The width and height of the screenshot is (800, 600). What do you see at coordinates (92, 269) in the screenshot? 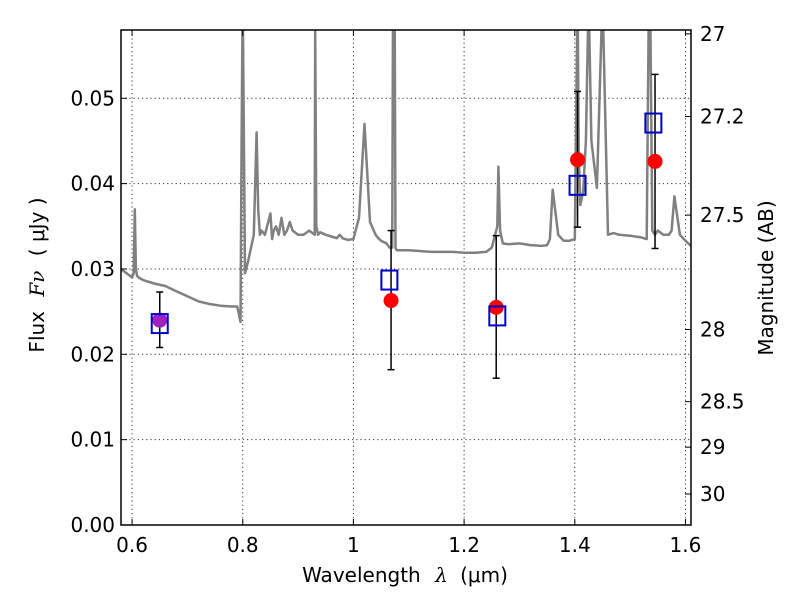
I see `y-tick-label: 0.03` at bounding box center [92, 269].